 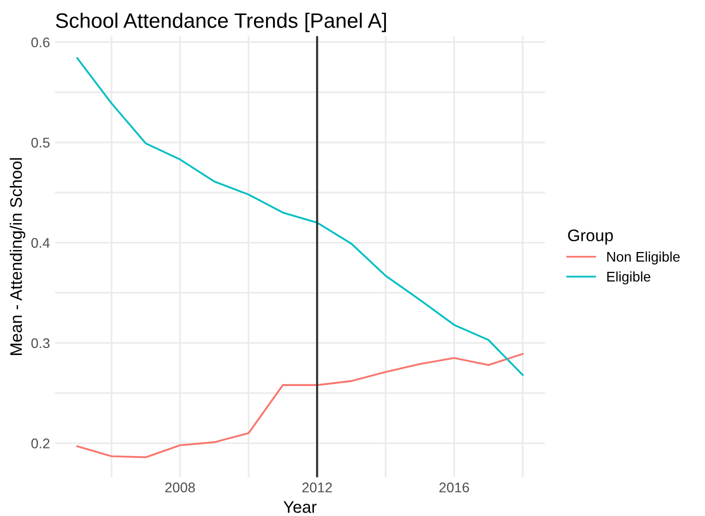 I want to click on x-tick-label: 2012, so click(x=317, y=487).